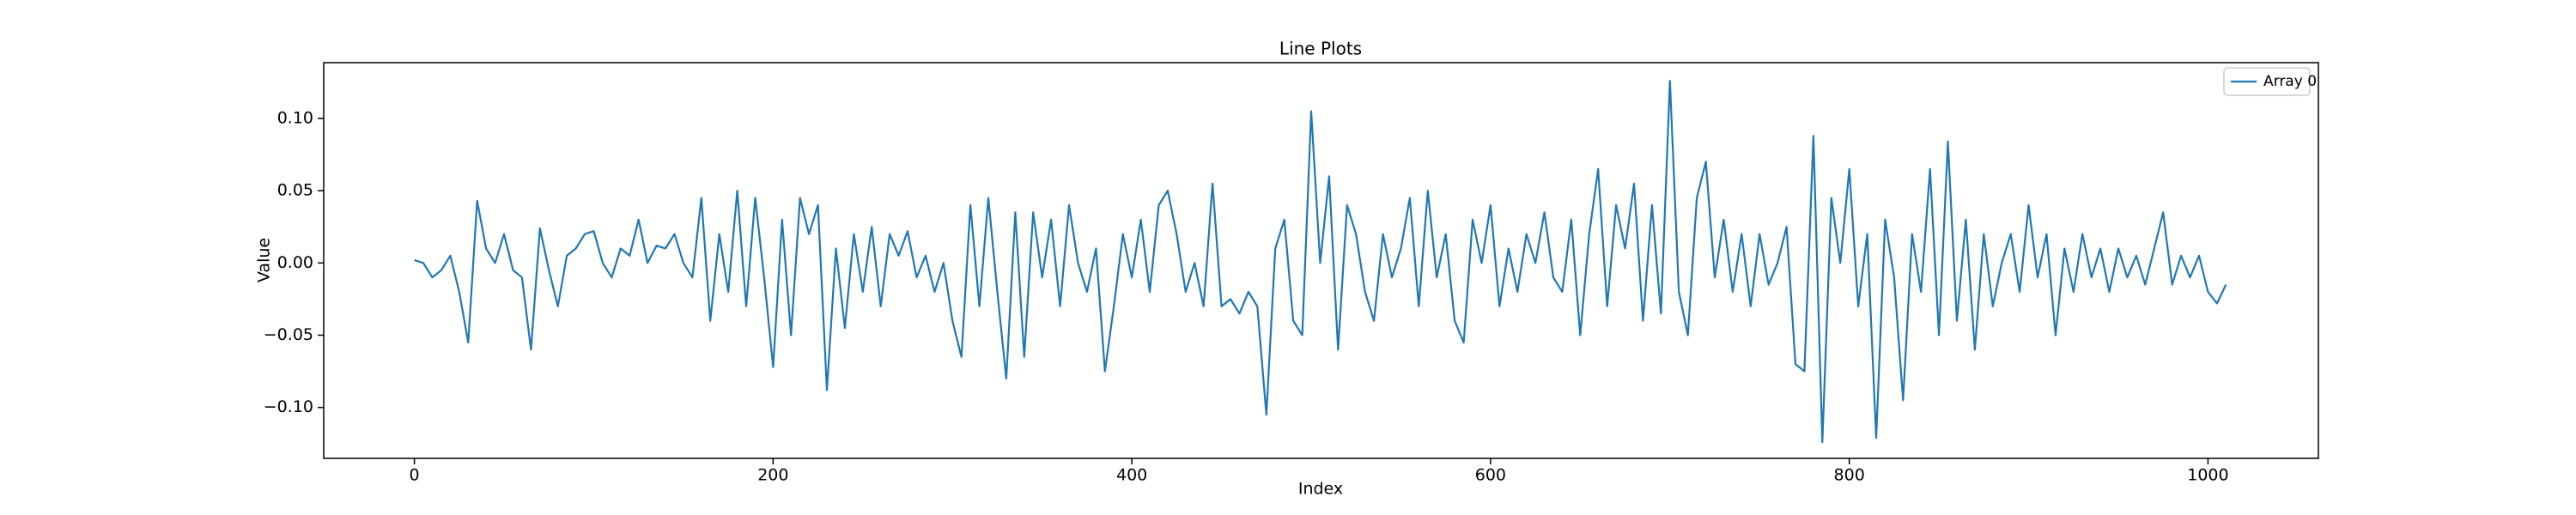 The image size is (2576, 515). Describe the element at coordinates (1491, 475) in the screenshot. I see `x-tick-label: 600` at that location.